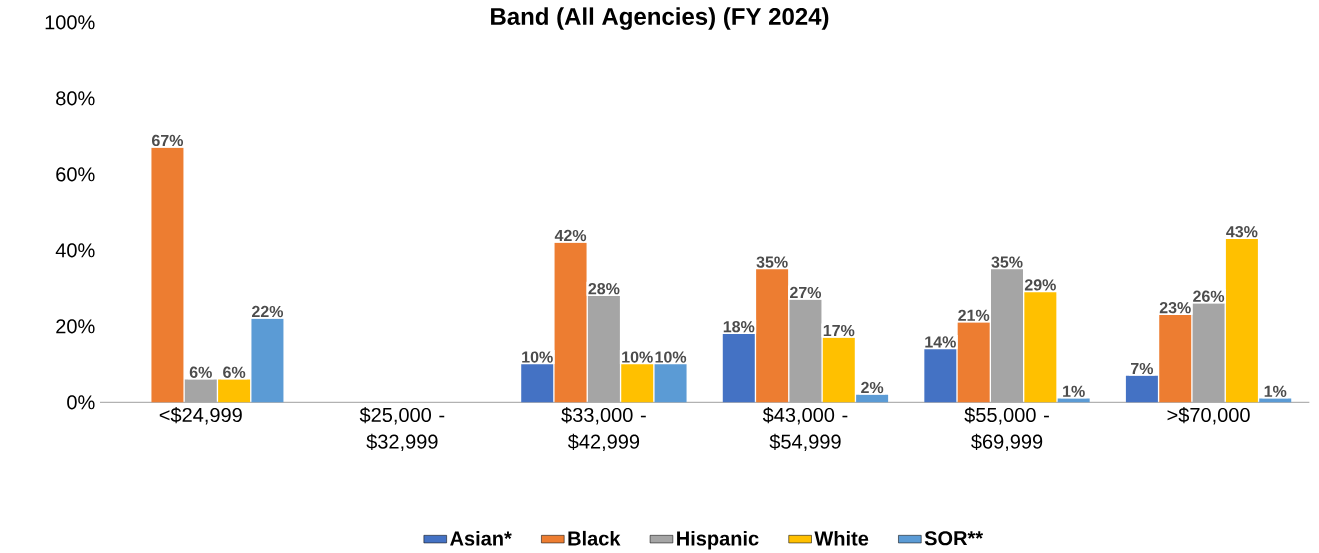 This screenshot has width=1319, height=553. I want to click on data-label: 43%, so click(1242, 231).